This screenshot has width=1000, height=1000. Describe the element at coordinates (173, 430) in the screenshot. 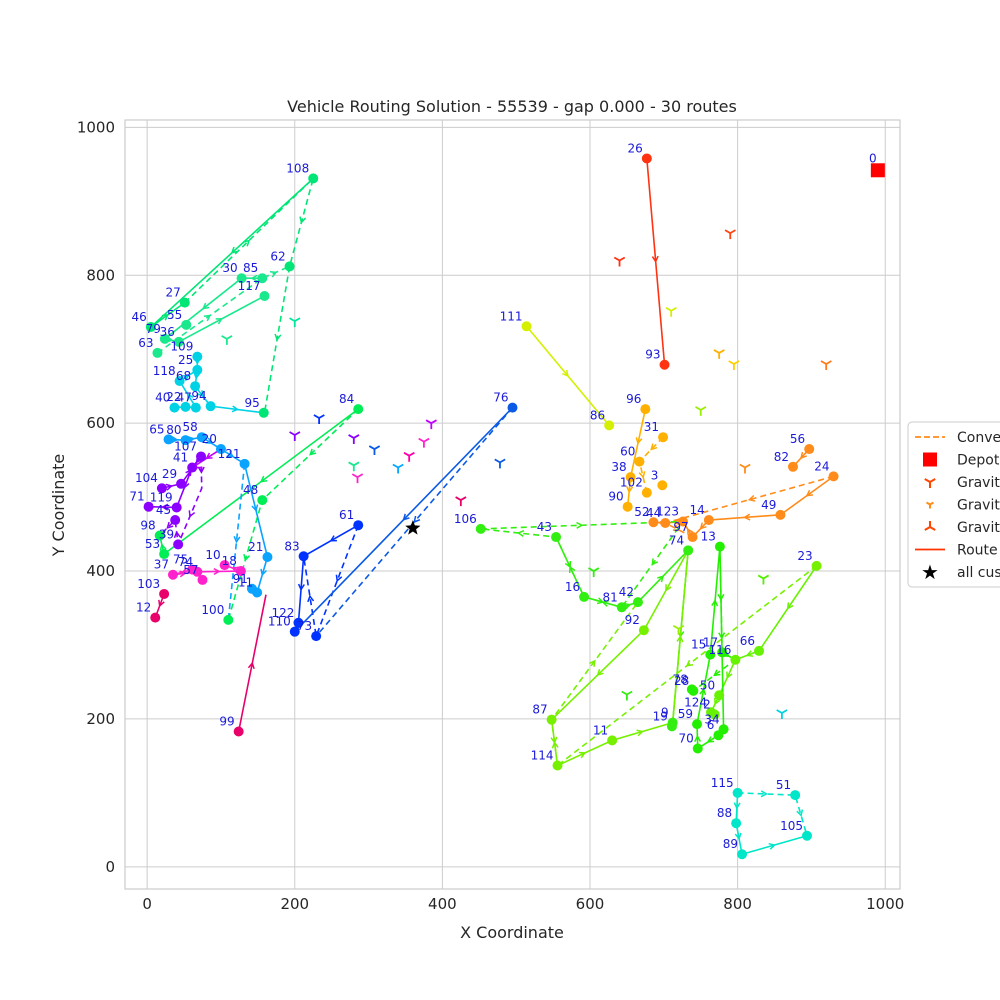

I see `node-label: 80` at that location.